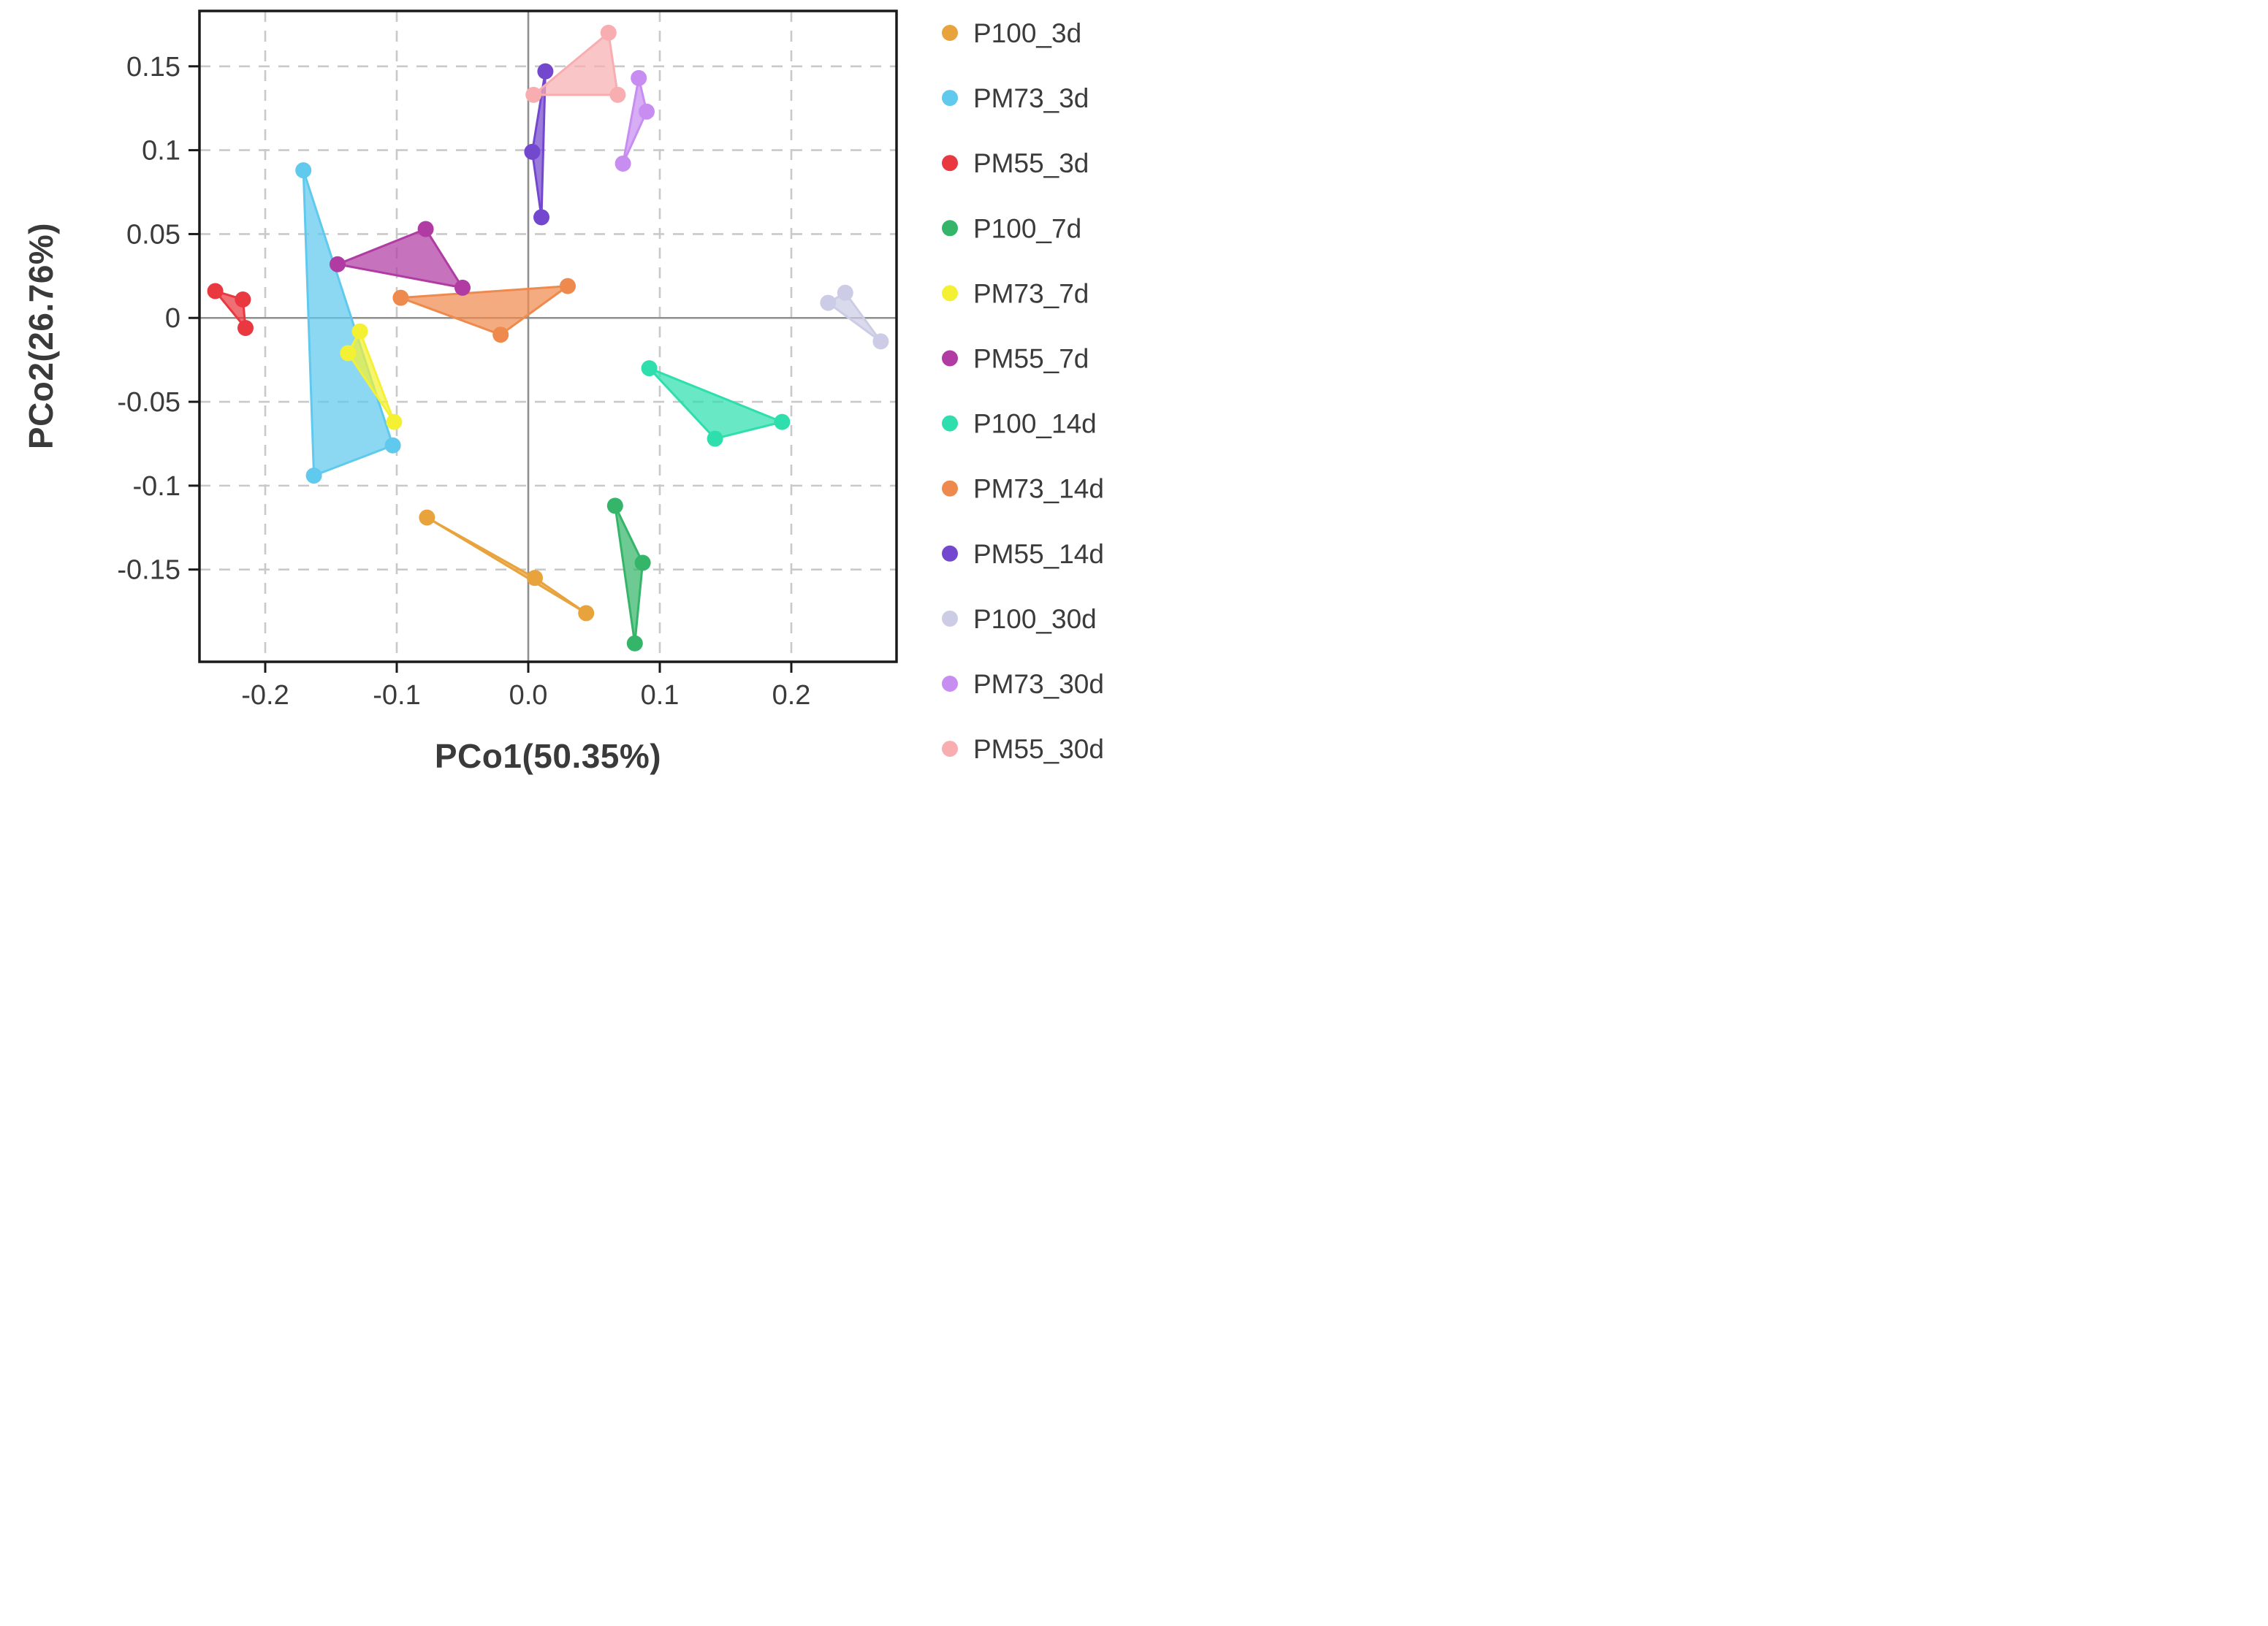 The height and width of the screenshot is (1626, 2268). What do you see at coordinates (172, 318) in the screenshot?
I see `y-tick-label: 0` at bounding box center [172, 318].